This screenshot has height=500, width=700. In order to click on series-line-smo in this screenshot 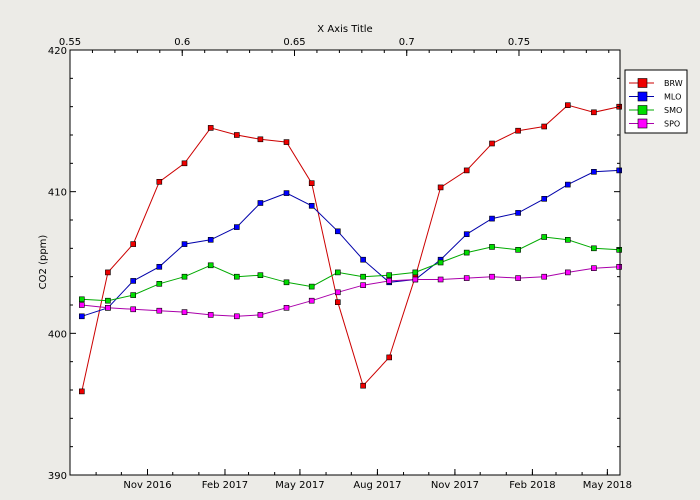, I will do `click(350, 269)`.